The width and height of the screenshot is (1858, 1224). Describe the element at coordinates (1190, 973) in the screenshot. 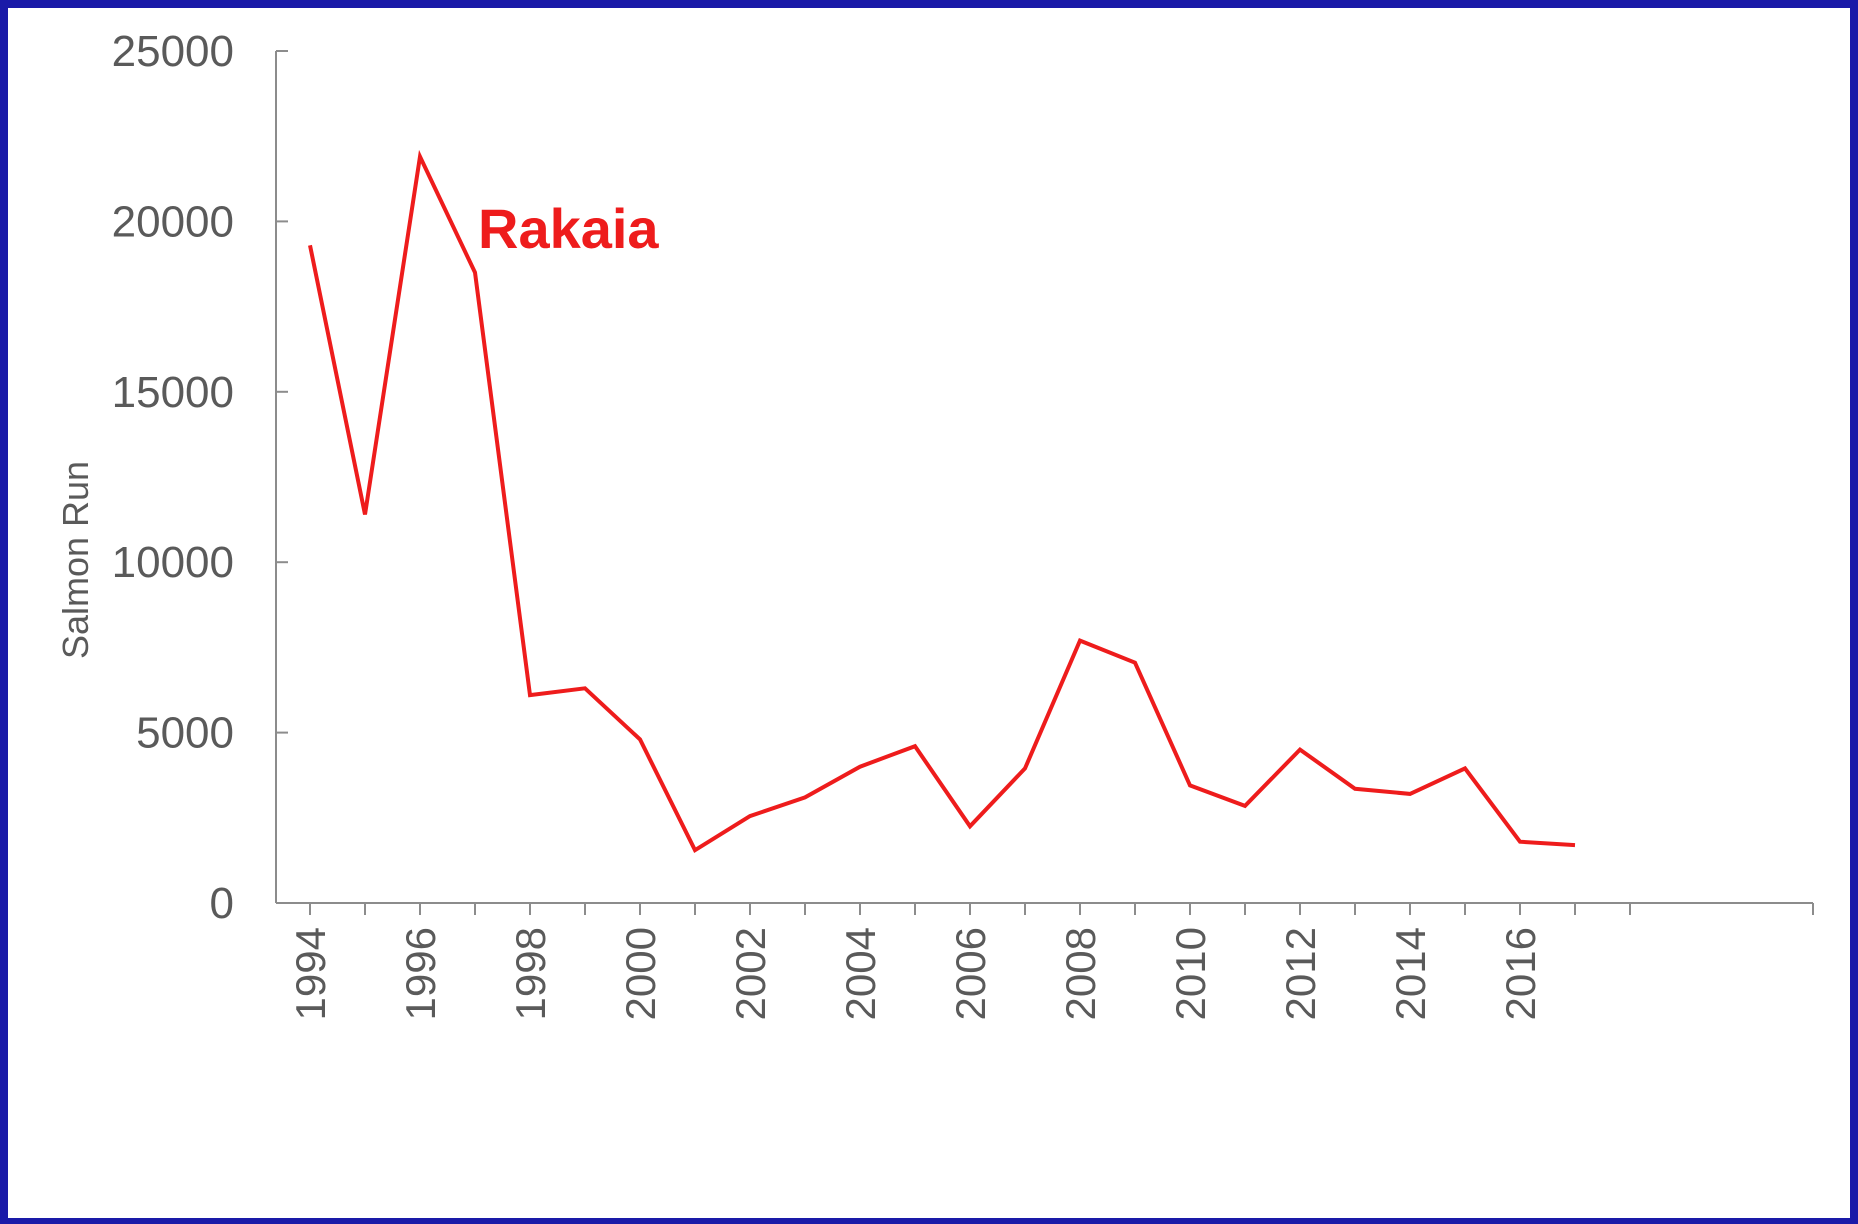

I see `x-tick-label: 2010` at that location.